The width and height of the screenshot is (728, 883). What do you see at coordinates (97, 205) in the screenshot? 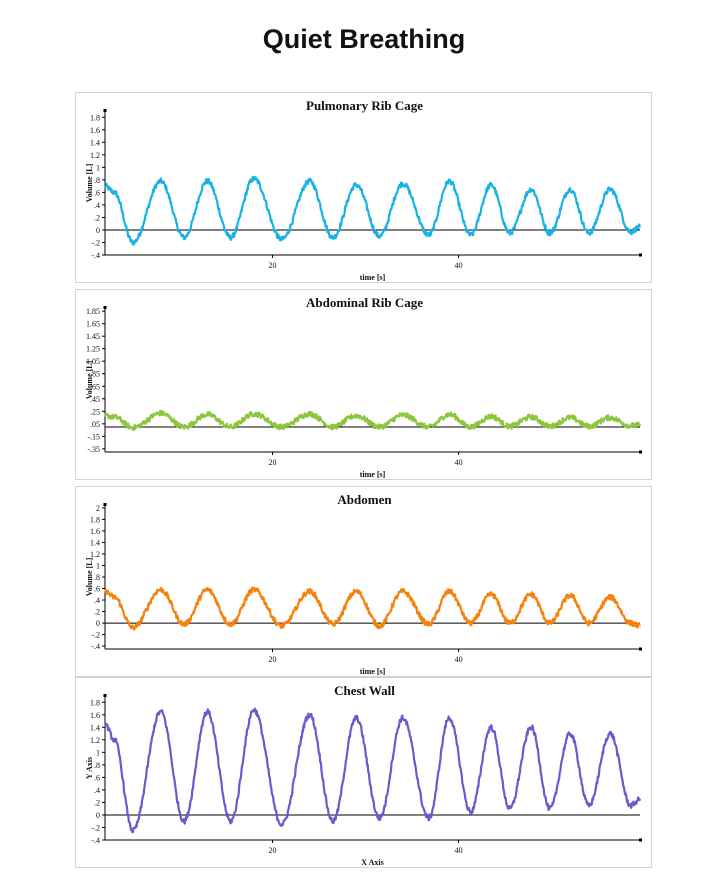
I see `y-tick-label: .4` at bounding box center [97, 205].